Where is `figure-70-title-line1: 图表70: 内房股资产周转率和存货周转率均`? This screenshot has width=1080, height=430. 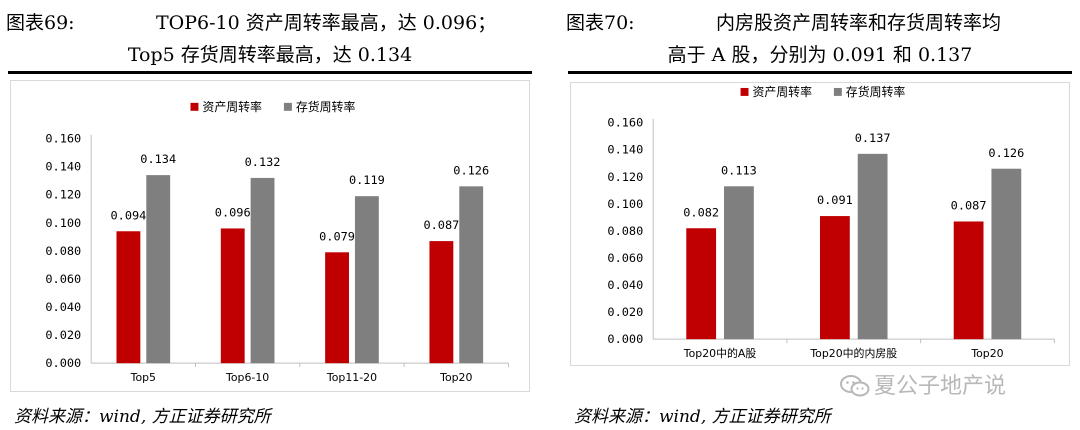 figure-70-title-line1: 图表70: 内房股资产周转率和存货周转率均 is located at coordinates (823, 21).